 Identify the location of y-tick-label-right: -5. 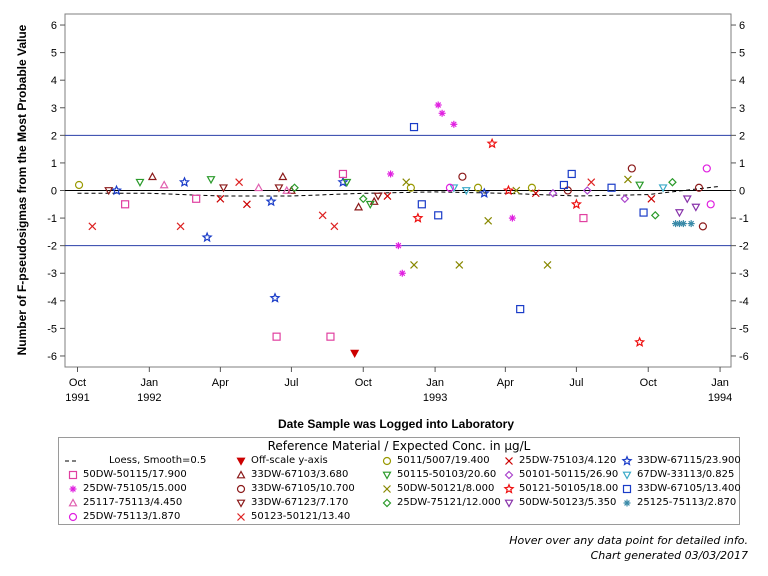
(744, 329).